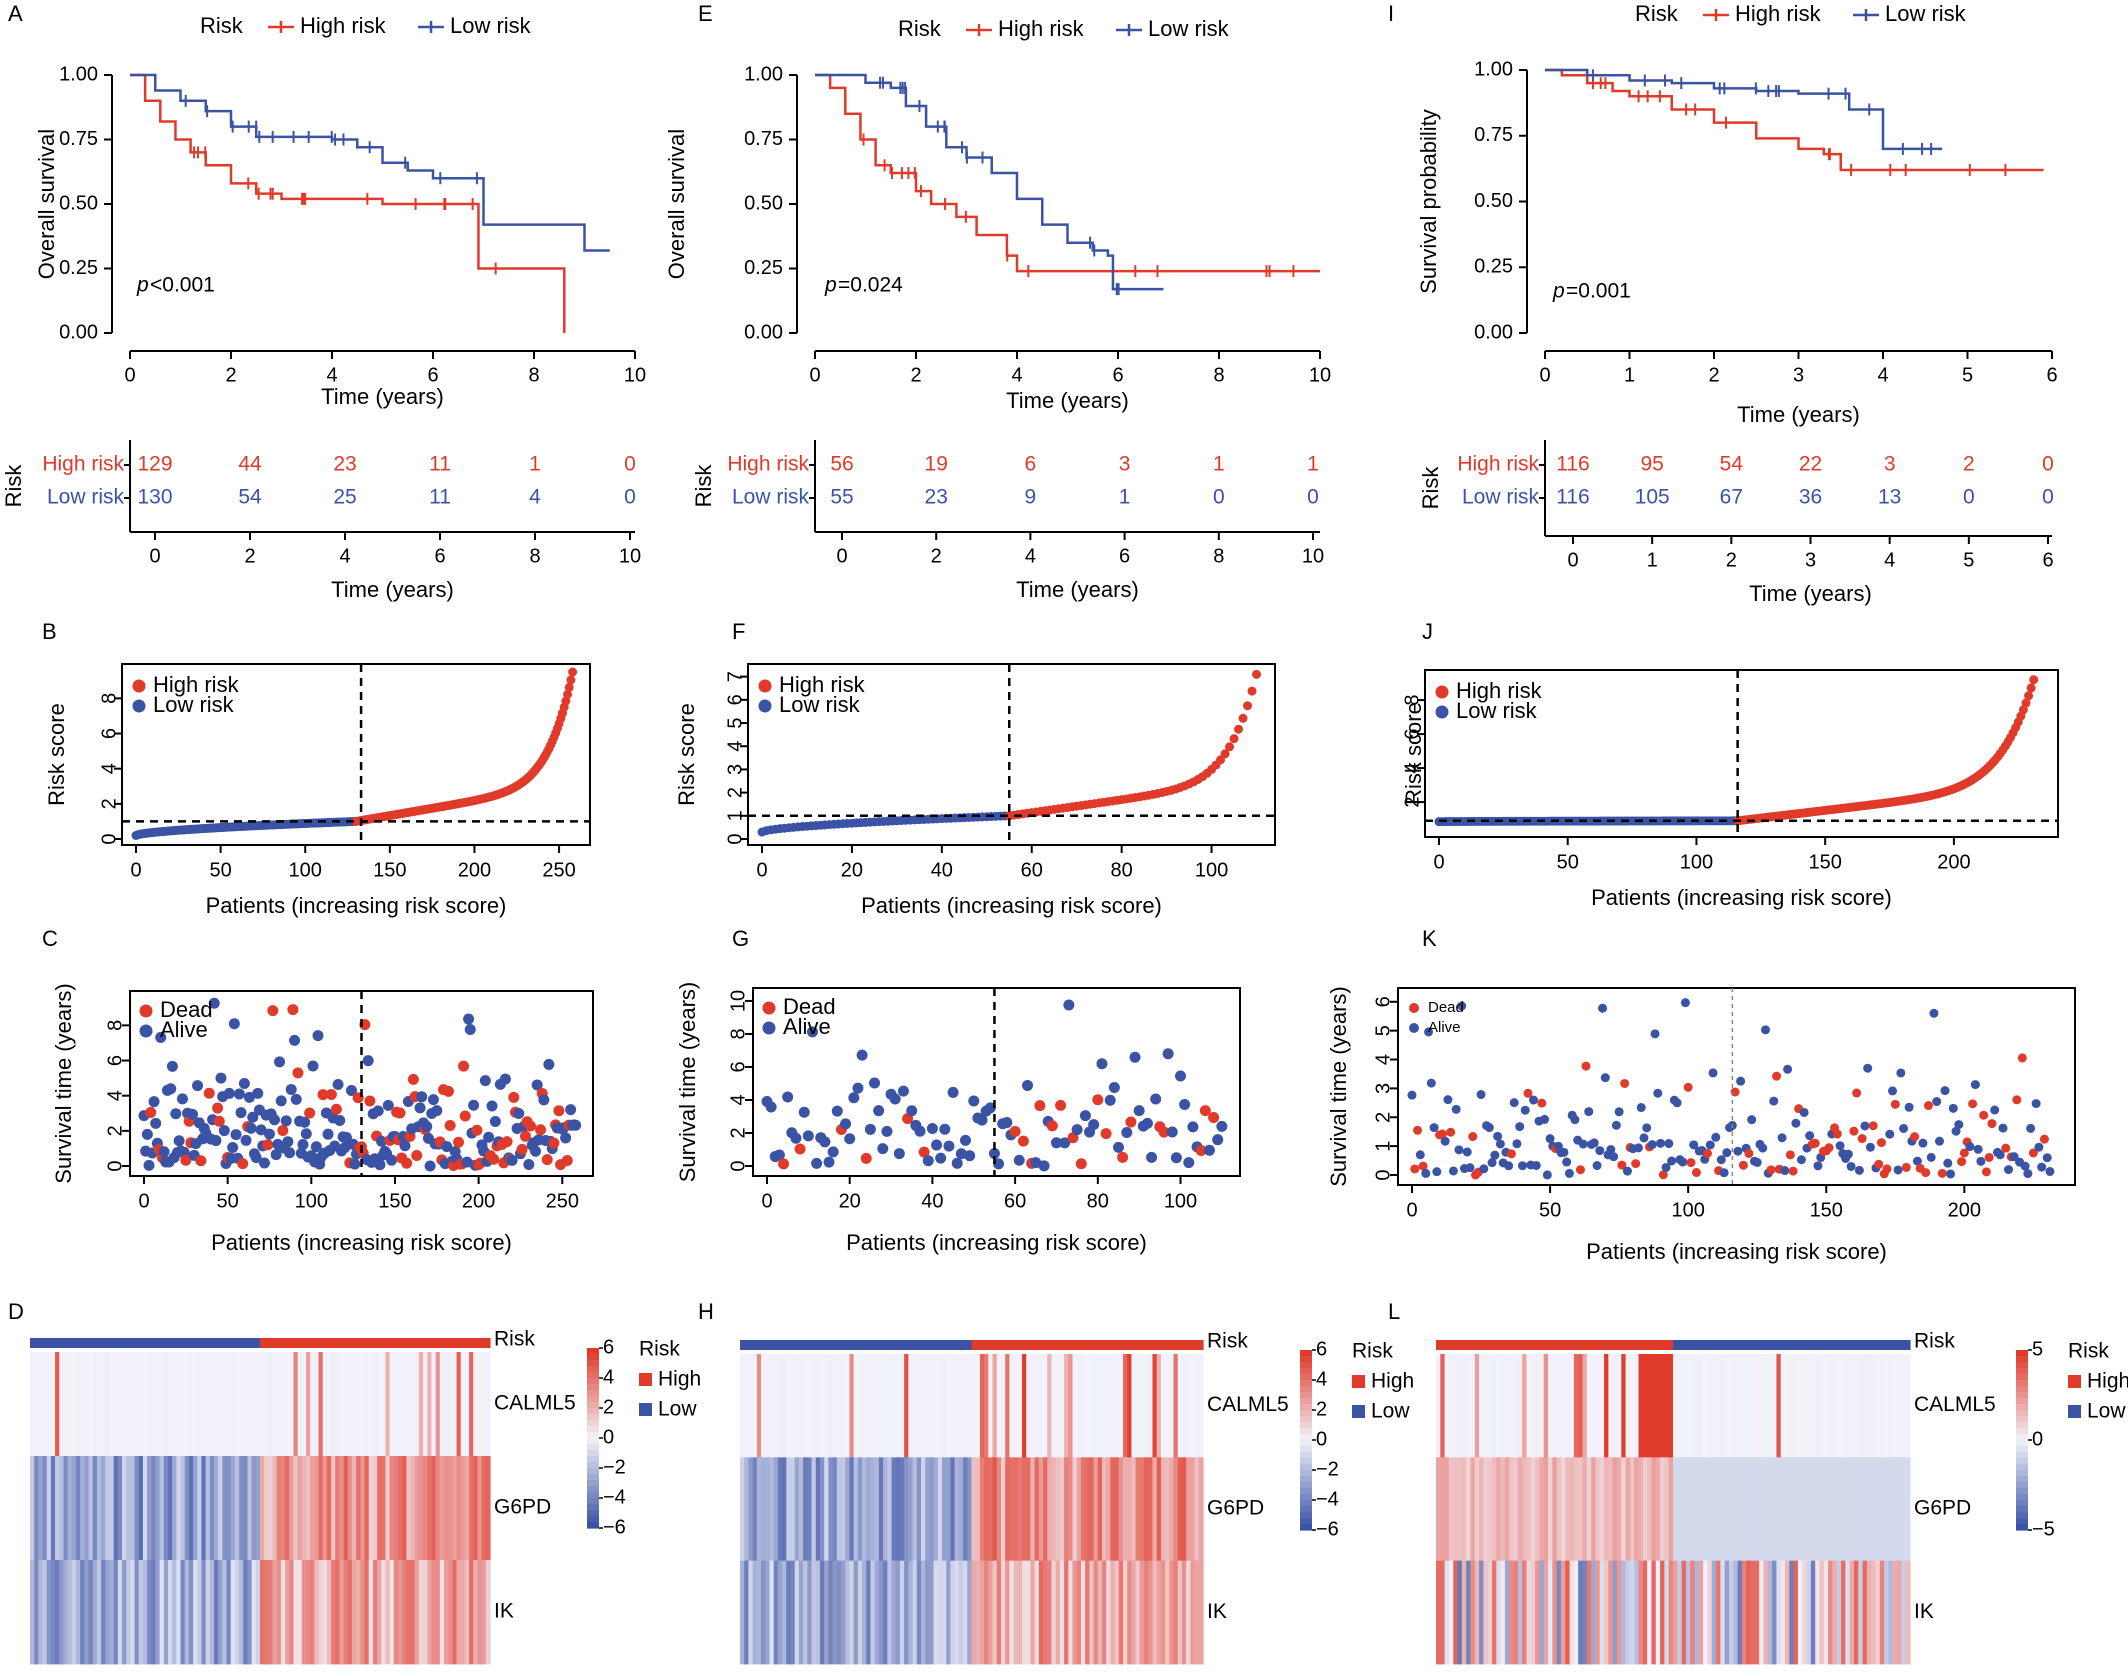 This screenshot has height=1676, width=2128. Describe the element at coordinates (1572, 560) in the screenshot. I see `table-x-tick-label: 0` at that location.